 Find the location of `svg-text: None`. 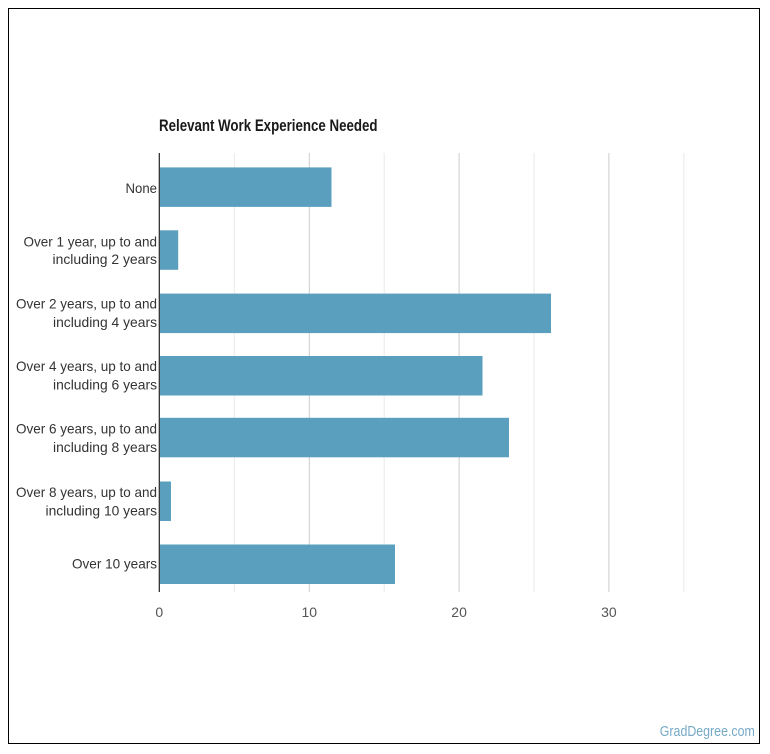

svg-text: None is located at coordinates (142, 188).